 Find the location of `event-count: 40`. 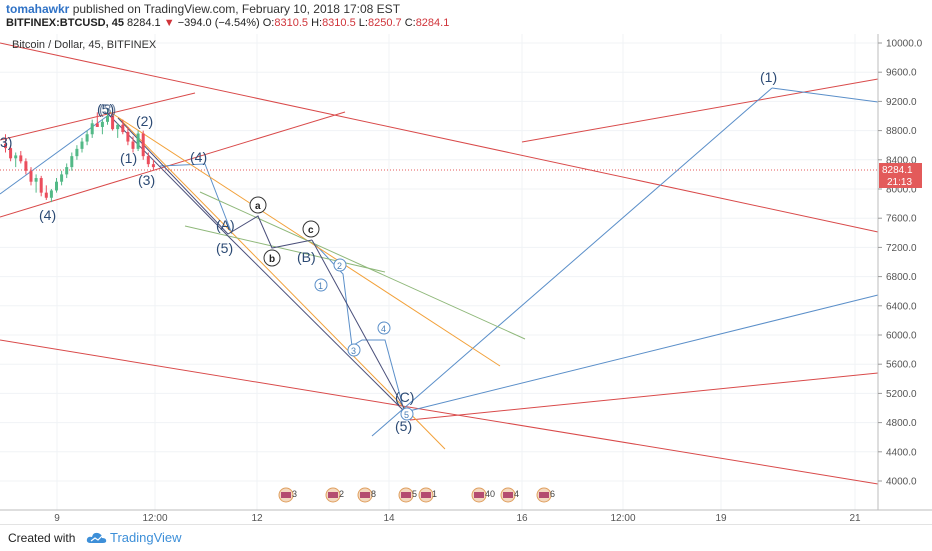

event-count: 40 is located at coordinates (490, 494).